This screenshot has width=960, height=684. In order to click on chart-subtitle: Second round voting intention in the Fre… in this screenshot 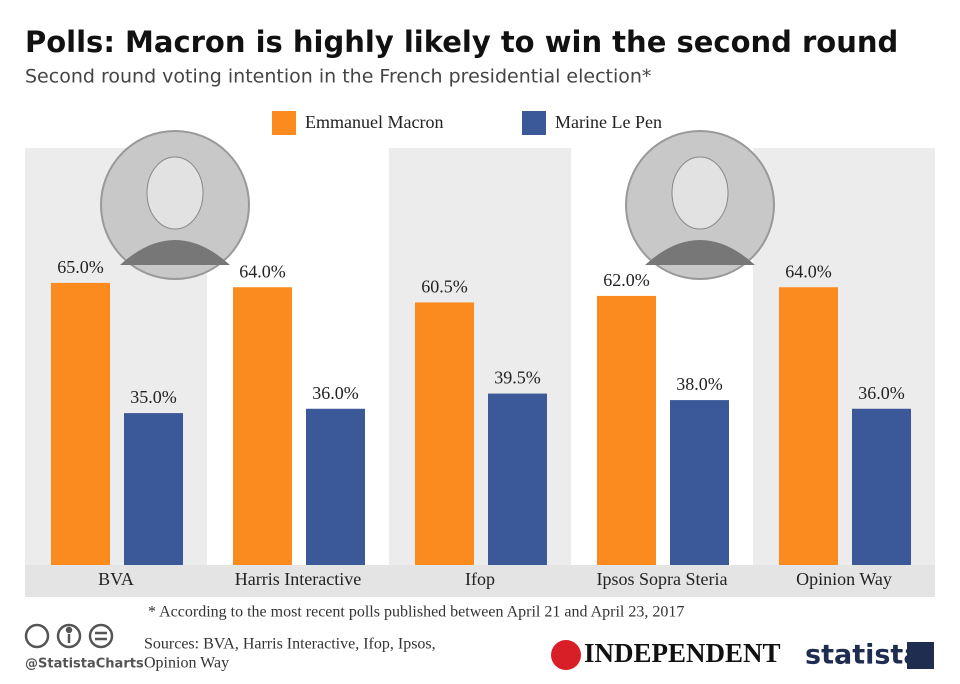, I will do `click(338, 77)`.